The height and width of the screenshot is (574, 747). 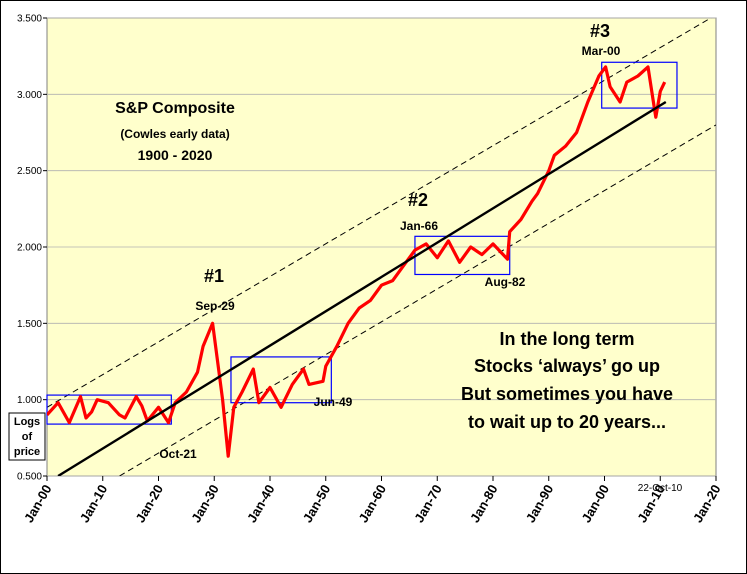 I want to click on x-tick-label-12: Jan-20, so click(x=707, y=503).